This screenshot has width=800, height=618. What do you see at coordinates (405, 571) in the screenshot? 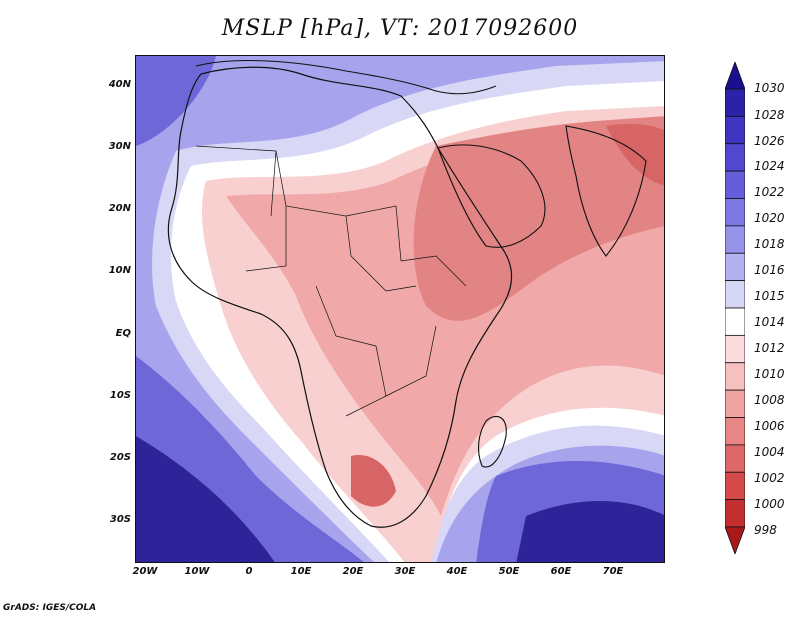
I see `lon-label-30e: 30E` at bounding box center [405, 571].